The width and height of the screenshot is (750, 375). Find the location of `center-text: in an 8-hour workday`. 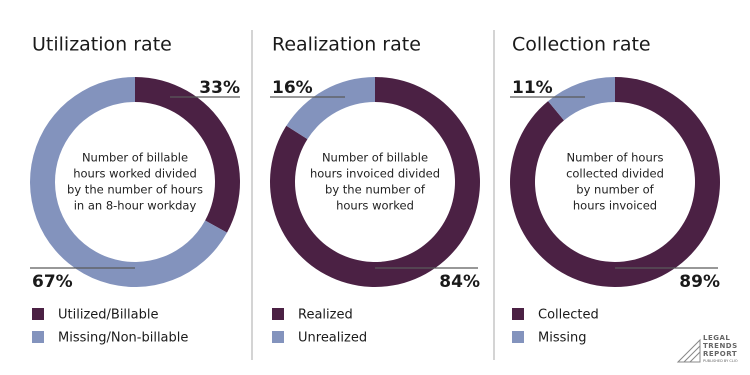

center-text: in an 8-hour workday is located at coordinates (135, 206).